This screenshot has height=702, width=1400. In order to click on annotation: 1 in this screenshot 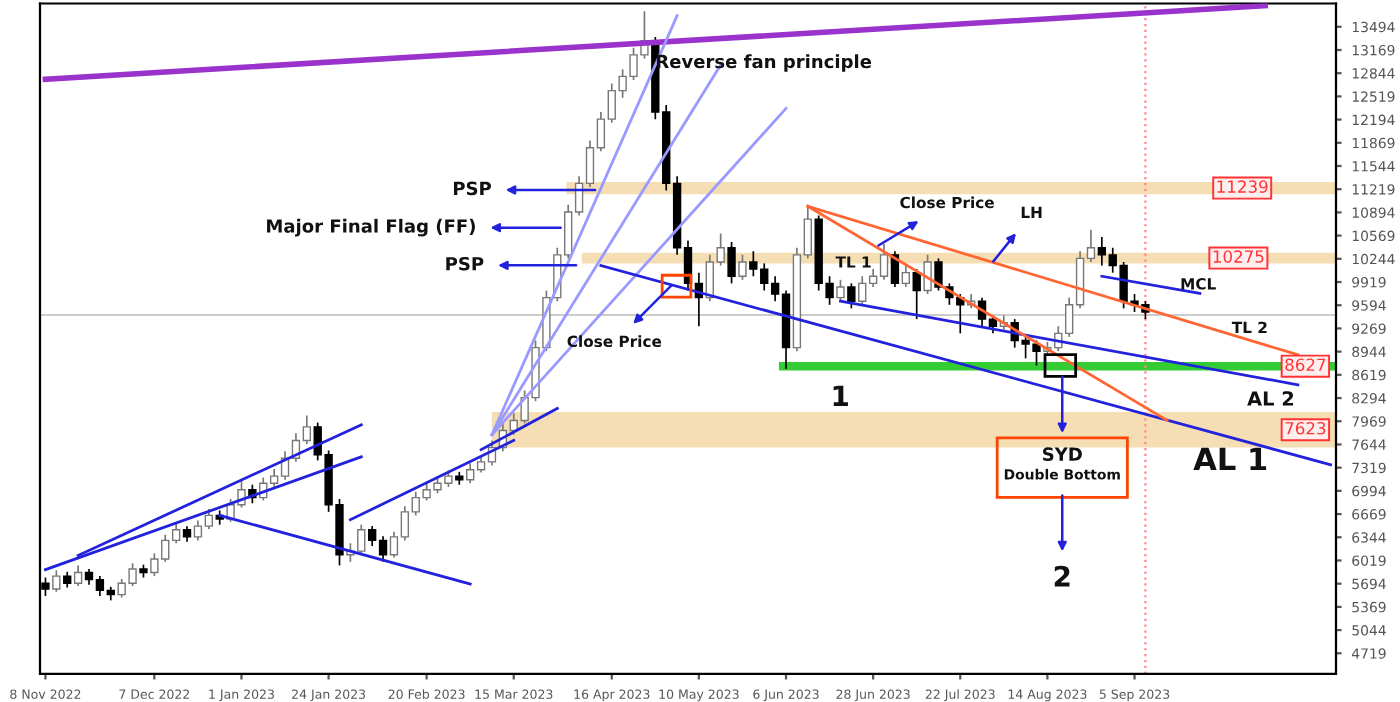, I will do `click(840, 395)`.